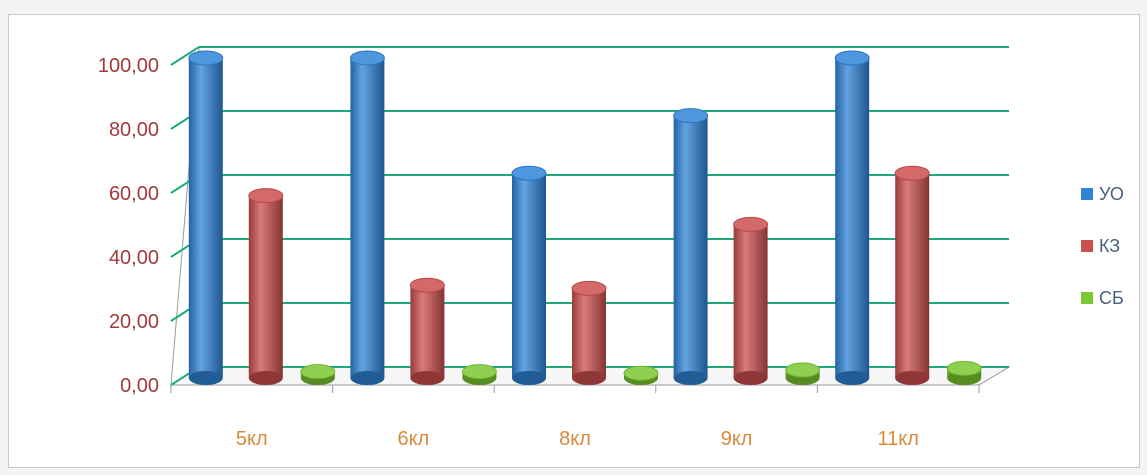 The width and height of the screenshot is (1147, 475). I want to click on bar-УО-11кл, so click(852, 217).